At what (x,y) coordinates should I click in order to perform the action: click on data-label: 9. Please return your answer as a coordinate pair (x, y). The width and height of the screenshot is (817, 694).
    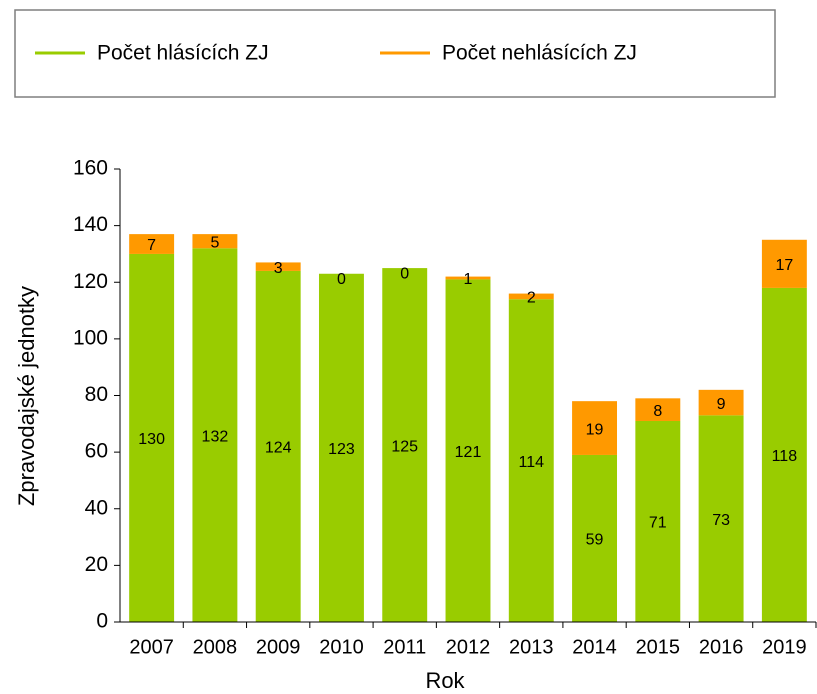
    Looking at the image, I should click on (721, 404).